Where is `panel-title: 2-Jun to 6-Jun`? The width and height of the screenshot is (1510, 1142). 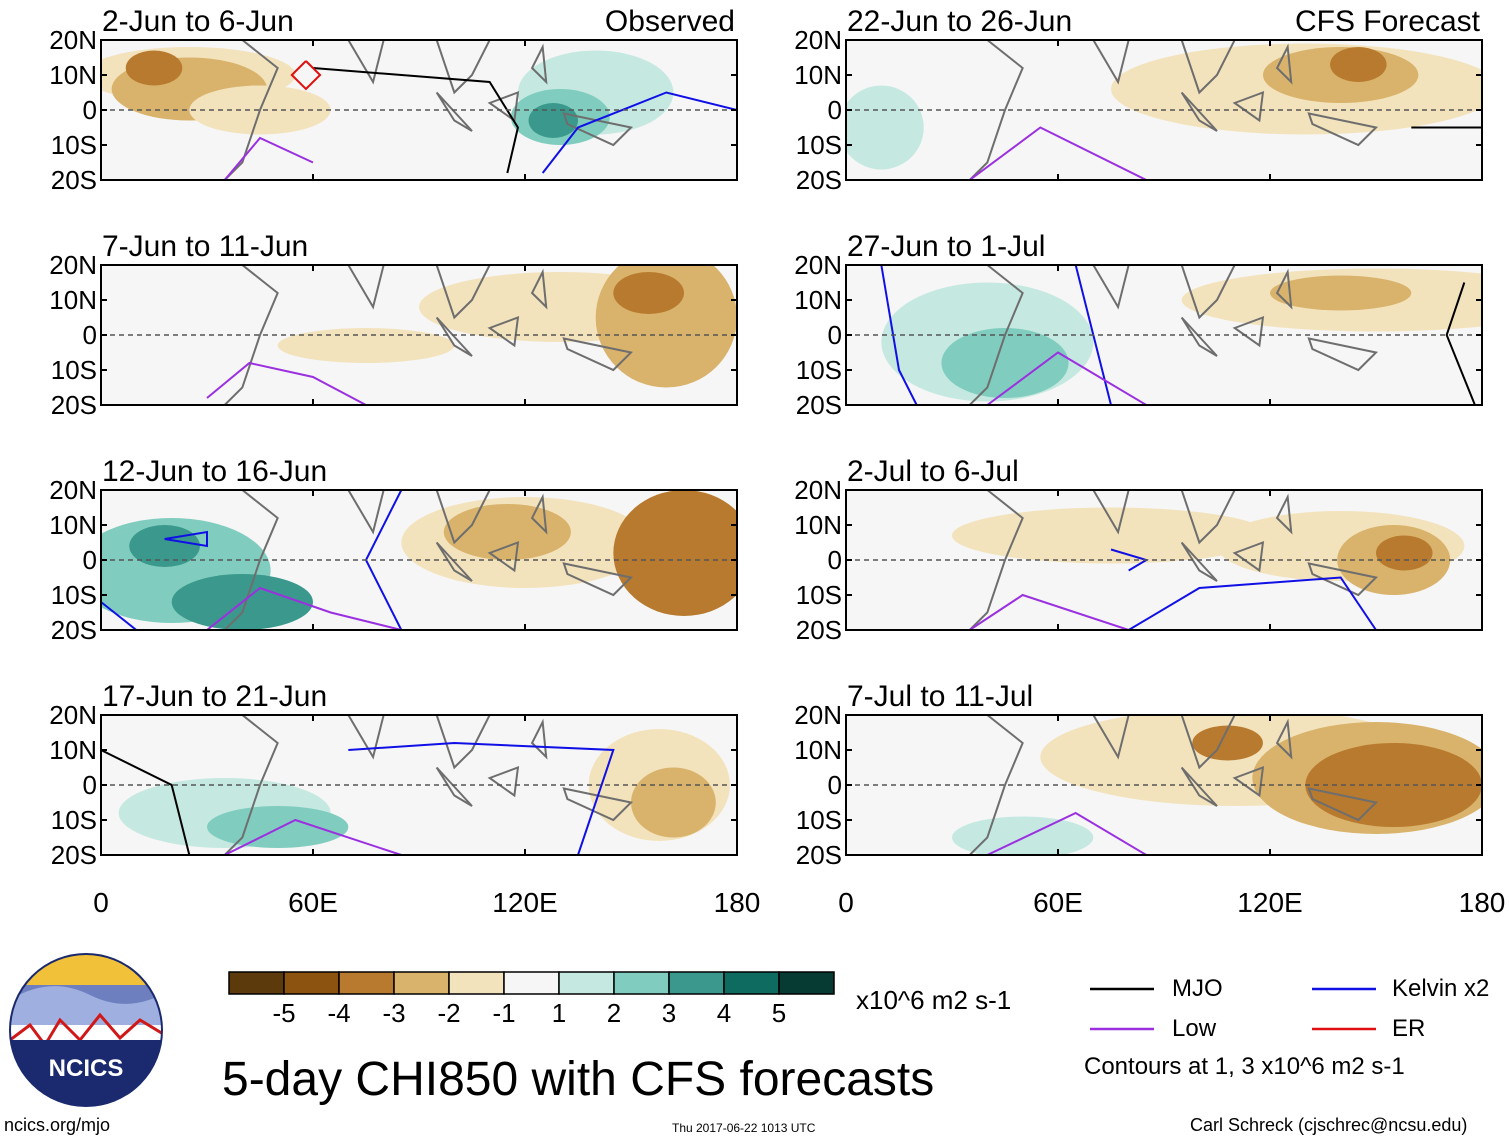
panel-title: 2-Jun to 6-Jun is located at coordinates (198, 21).